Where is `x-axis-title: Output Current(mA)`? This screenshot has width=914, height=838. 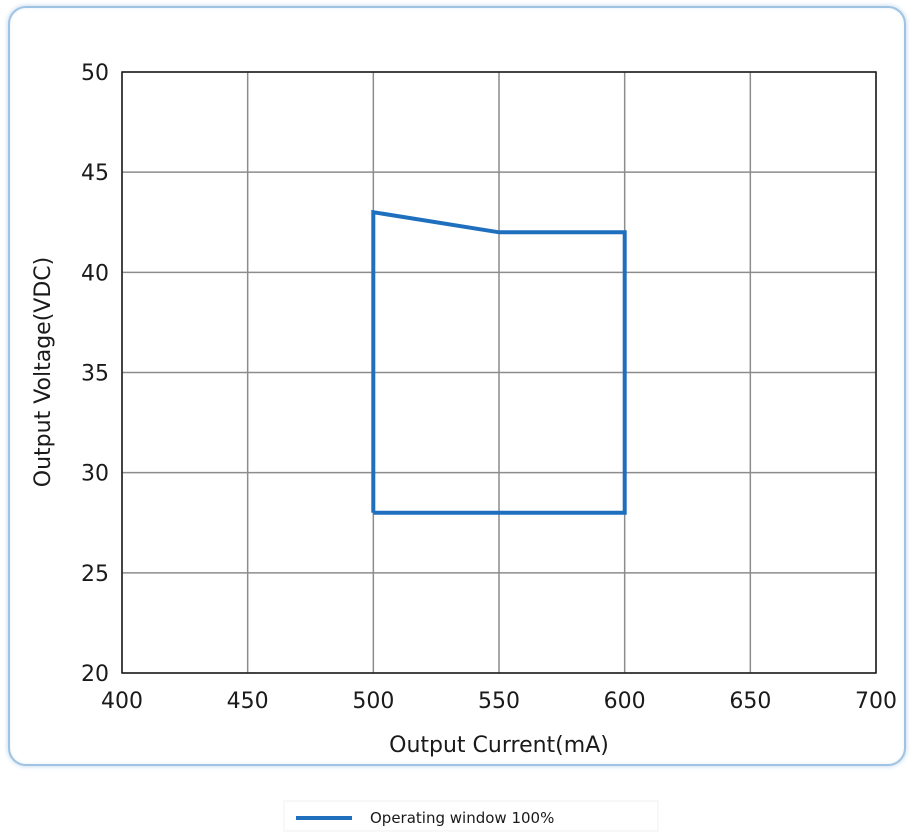
x-axis-title: Output Current(mA) is located at coordinates (499, 745).